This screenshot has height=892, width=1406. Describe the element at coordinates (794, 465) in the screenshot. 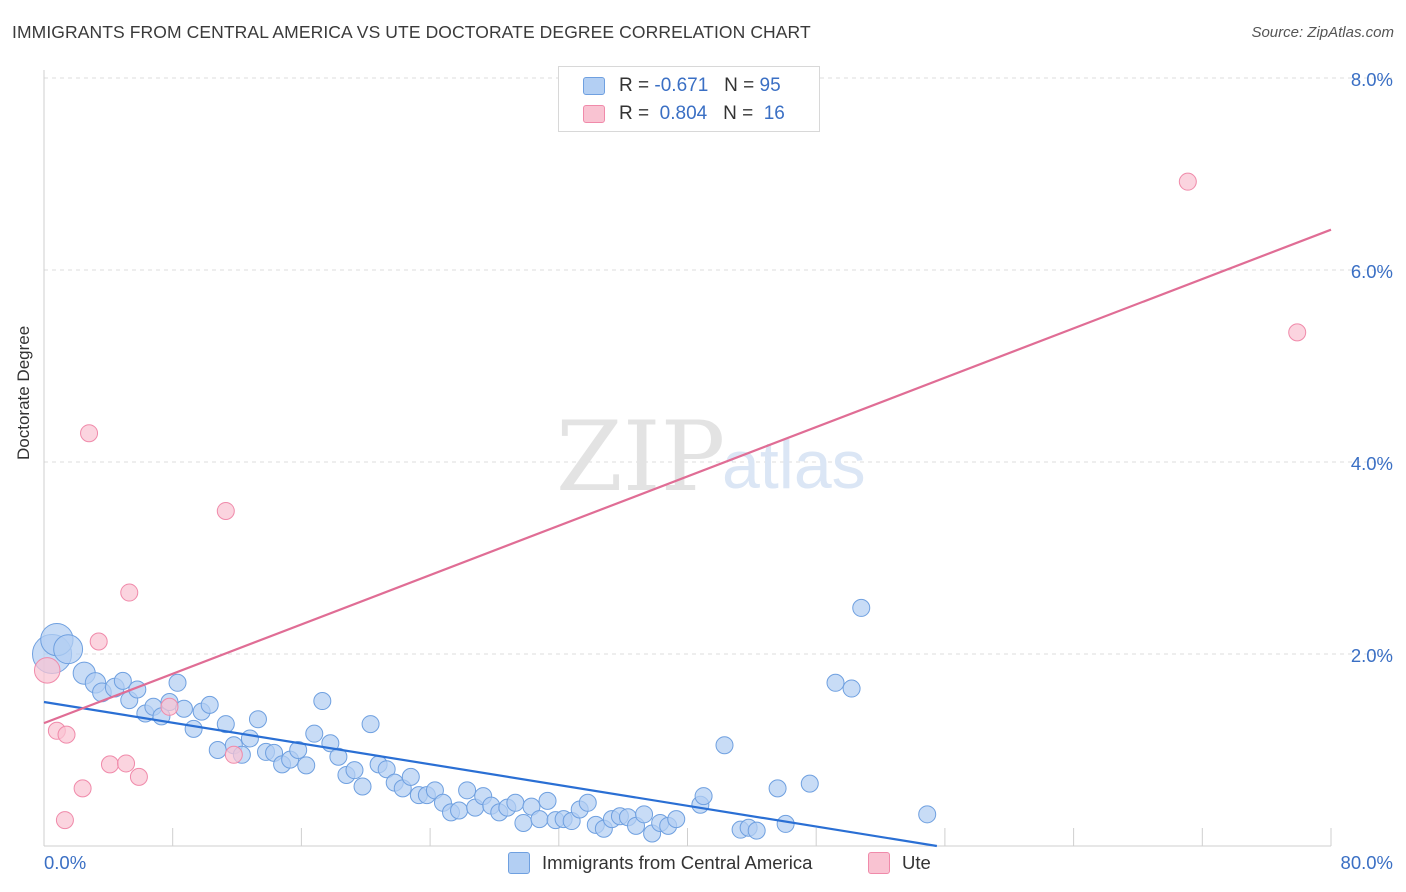

I see `watermark-atlas: atlas` at that location.